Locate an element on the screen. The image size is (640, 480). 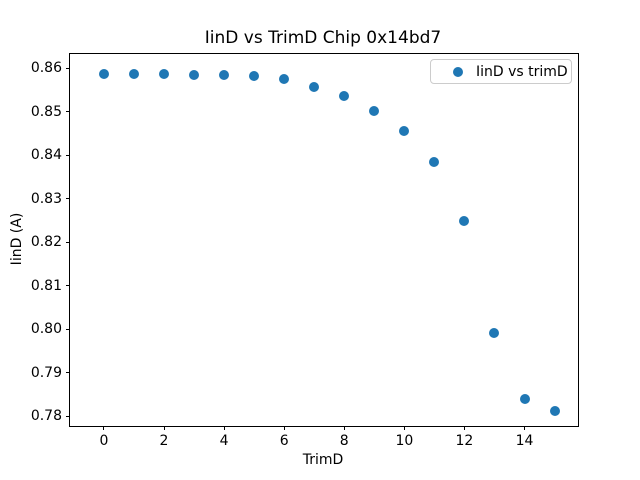
x-tick-label: 4 is located at coordinates (224, 441).